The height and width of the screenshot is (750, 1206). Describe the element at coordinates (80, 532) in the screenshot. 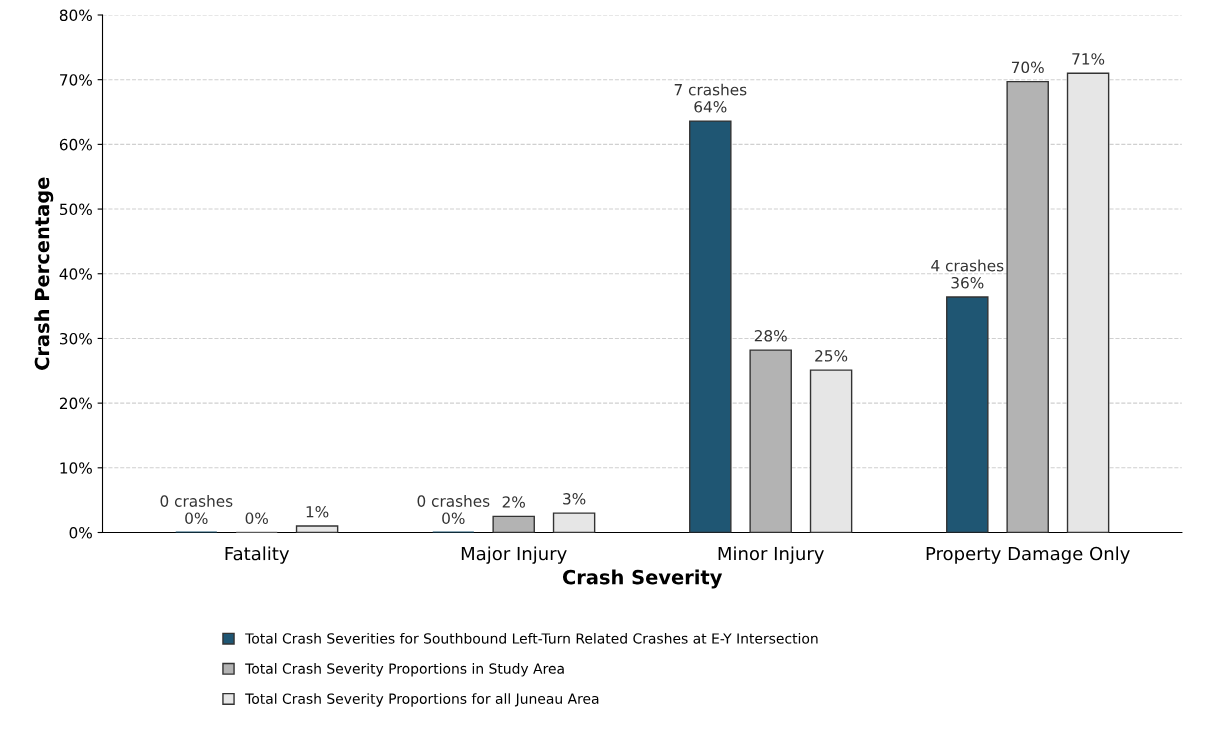

I see `y-tick-label: 0%` at that location.